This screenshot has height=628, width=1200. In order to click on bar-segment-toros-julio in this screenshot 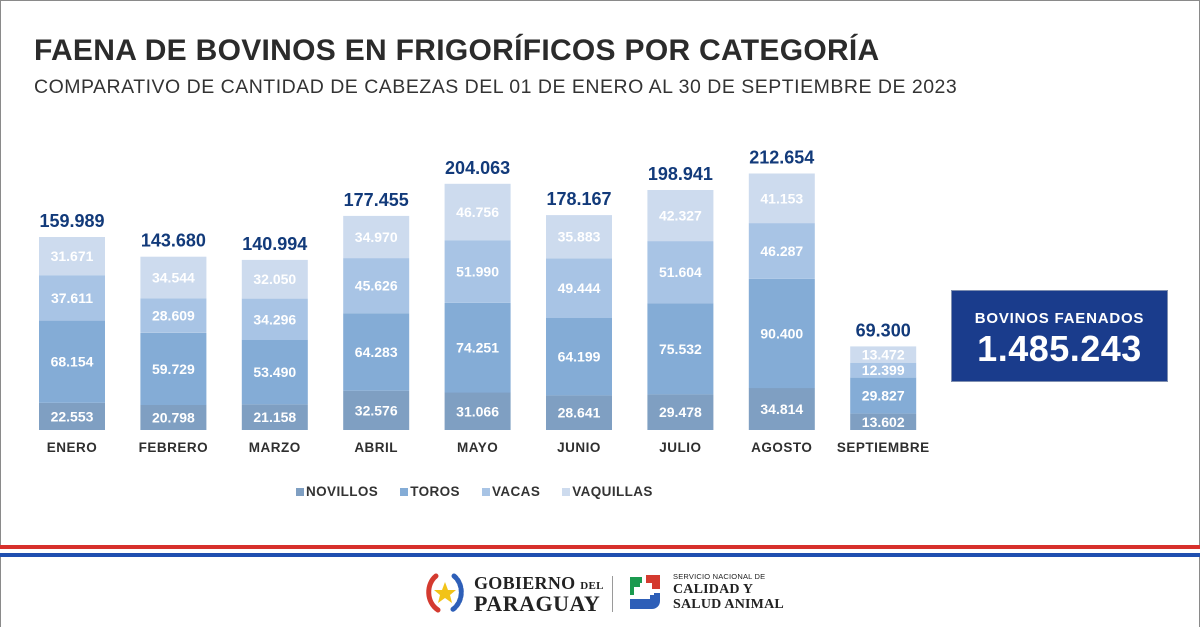, I will do `click(680, 349)`.